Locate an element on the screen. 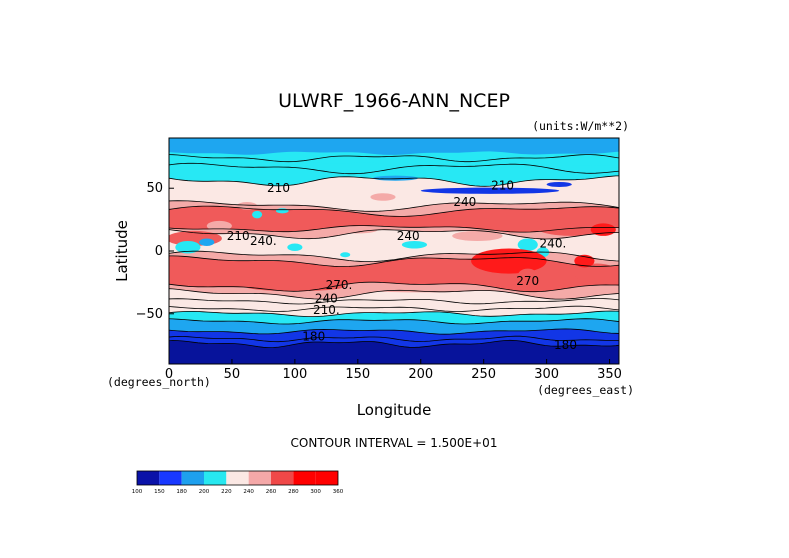 Image resolution: width=789 pixels, height=558 pixels. contour-label-8: 270 is located at coordinates (527, 281).